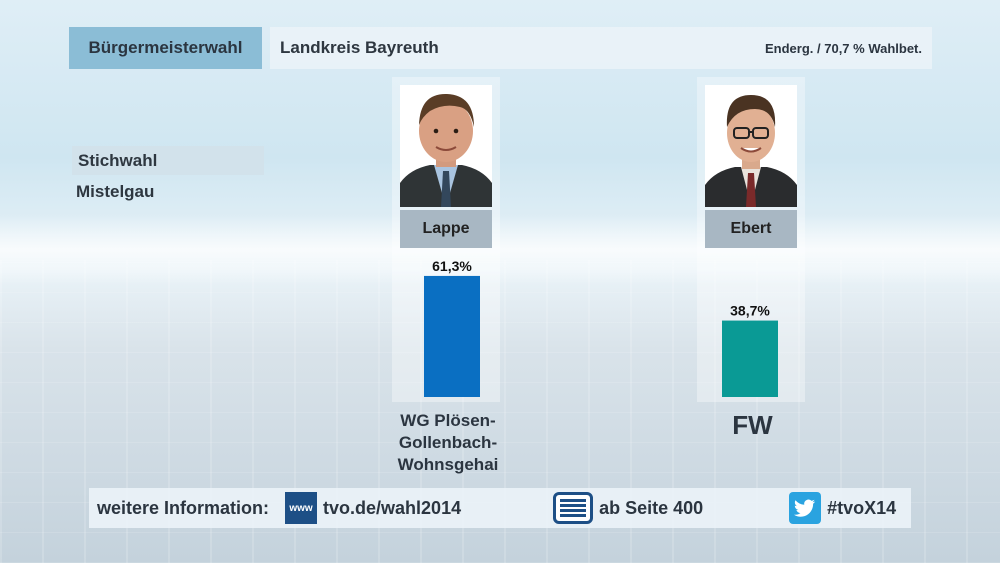 The width and height of the screenshot is (1000, 563). I want to click on candidate-name-2-text: Ebert, so click(751, 228).